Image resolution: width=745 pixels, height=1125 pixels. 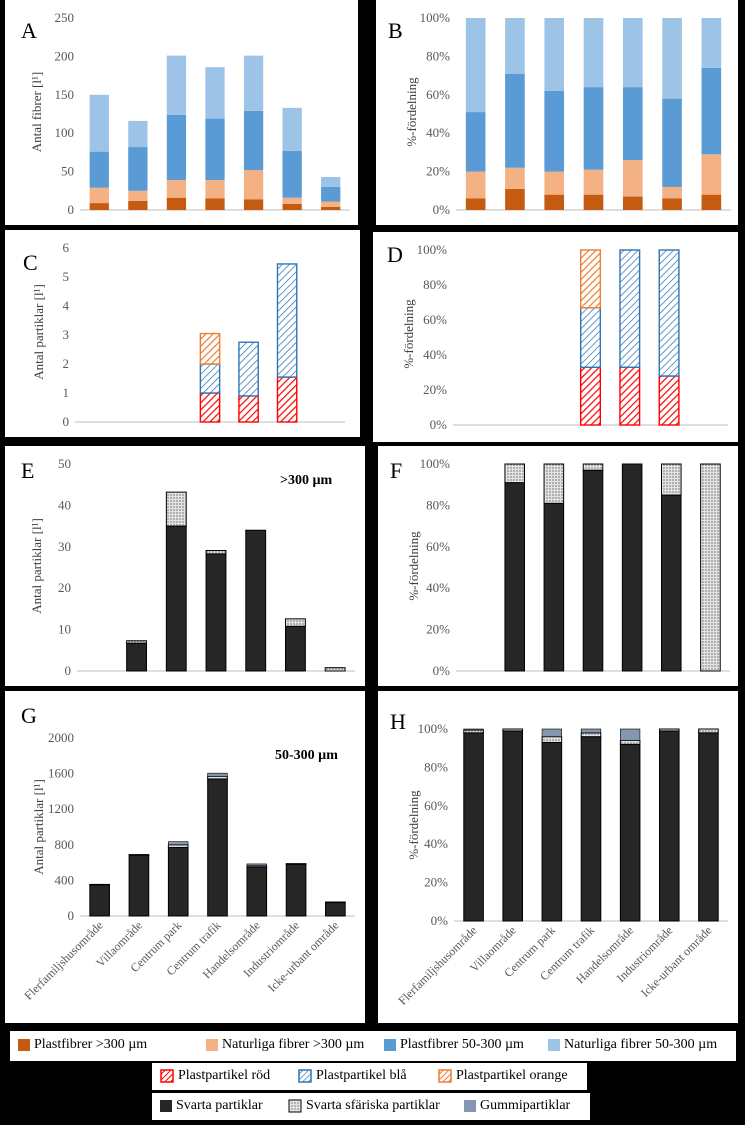 What do you see at coordinates (166, 1106) in the screenshot?
I see `legend-swatch-black` at bounding box center [166, 1106].